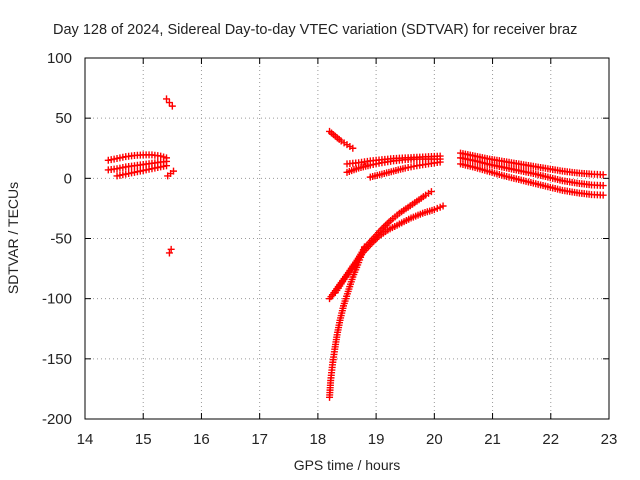  What do you see at coordinates (259, 439) in the screenshot?
I see `x-tick-label: 17` at bounding box center [259, 439].